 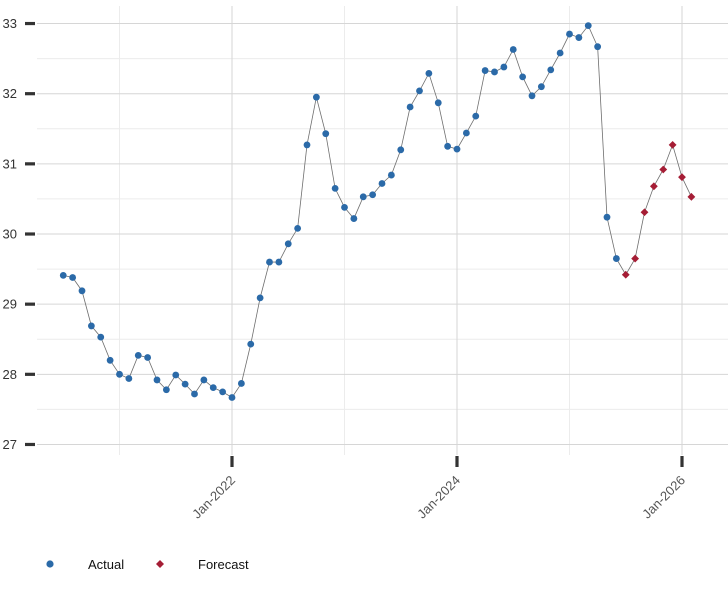 What do you see at coordinates (10, 234) in the screenshot?
I see `y-tick-label: 30` at bounding box center [10, 234].